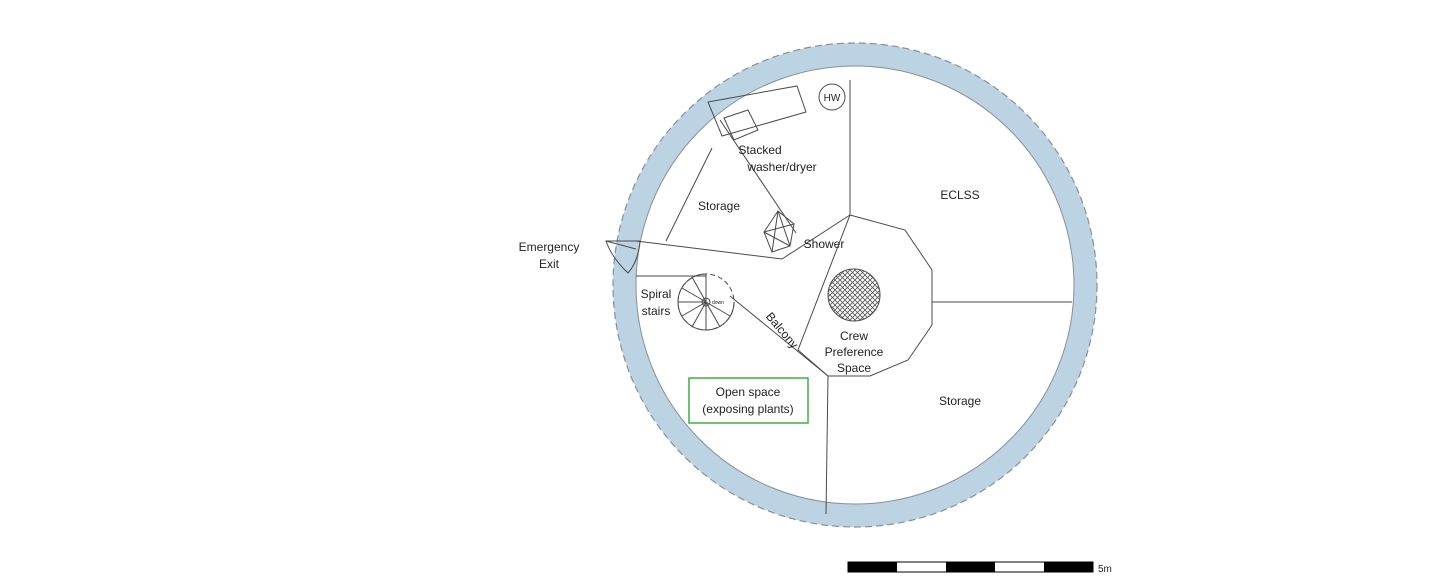  Describe the element at coordinates (757, 113) in the screenshot. I see `washer-dryer-unit` at that location.